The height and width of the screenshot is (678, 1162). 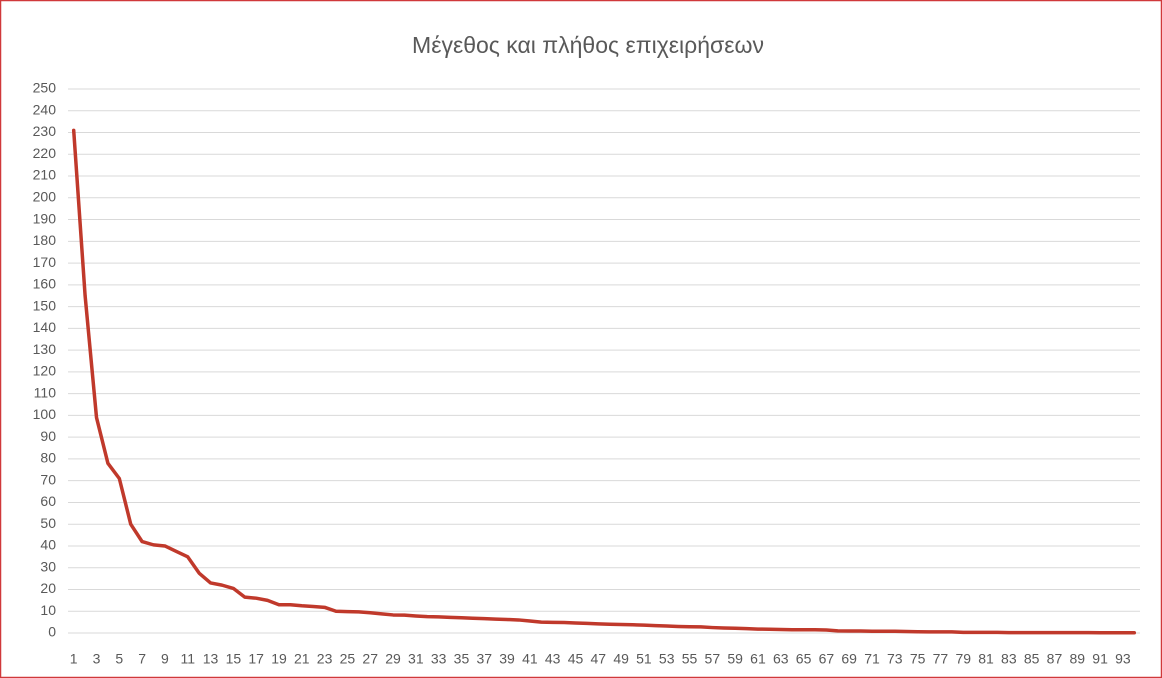 What do you see at coordinates (48, 479) in the screenshot?
I see `y-tick-label: 70` at bounding box center [48, 479].